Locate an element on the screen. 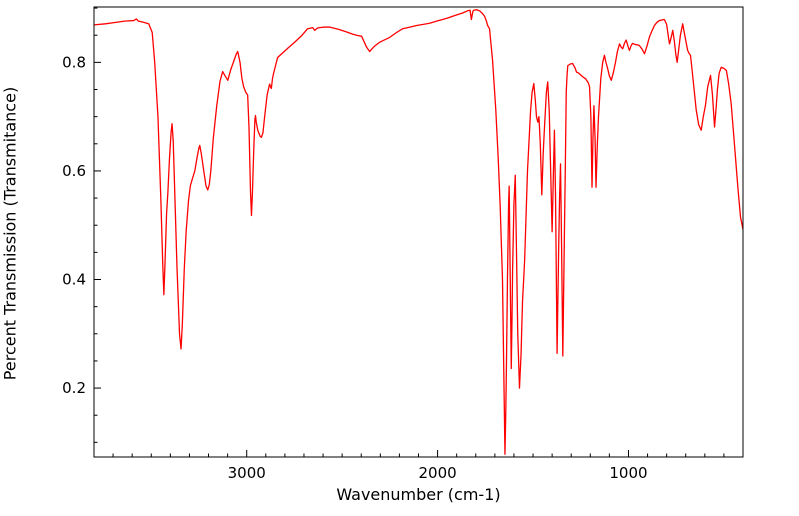 This screenshot has height=516, width=799. x-tick-label: 3000 is located at coordinates (247, 473).